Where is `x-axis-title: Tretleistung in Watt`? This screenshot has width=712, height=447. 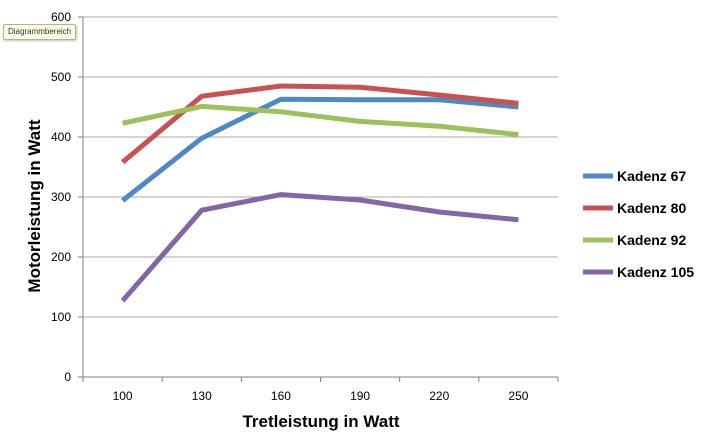
x-axis-title: Tretleistung in Watt is located at coordinates (320, 421).